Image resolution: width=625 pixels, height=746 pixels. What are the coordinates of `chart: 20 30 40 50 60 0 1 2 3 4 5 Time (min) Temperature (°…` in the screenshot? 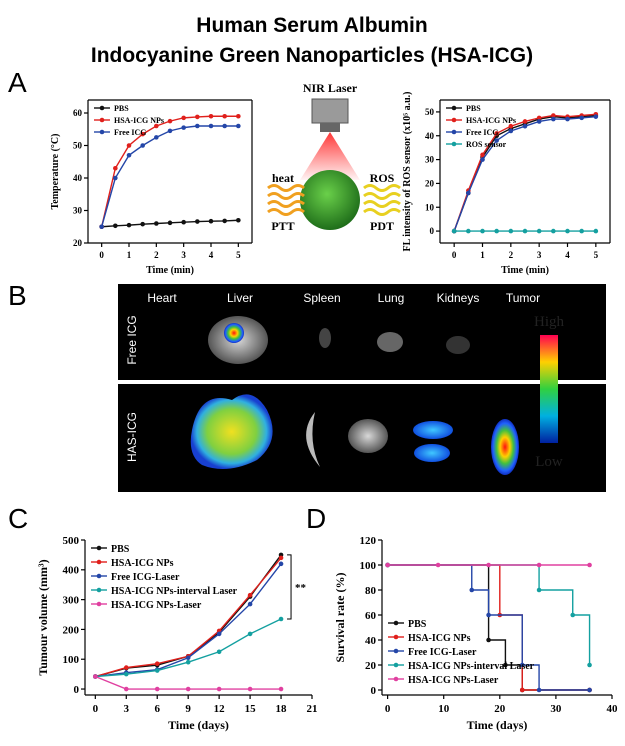 It's located at (151, 187).